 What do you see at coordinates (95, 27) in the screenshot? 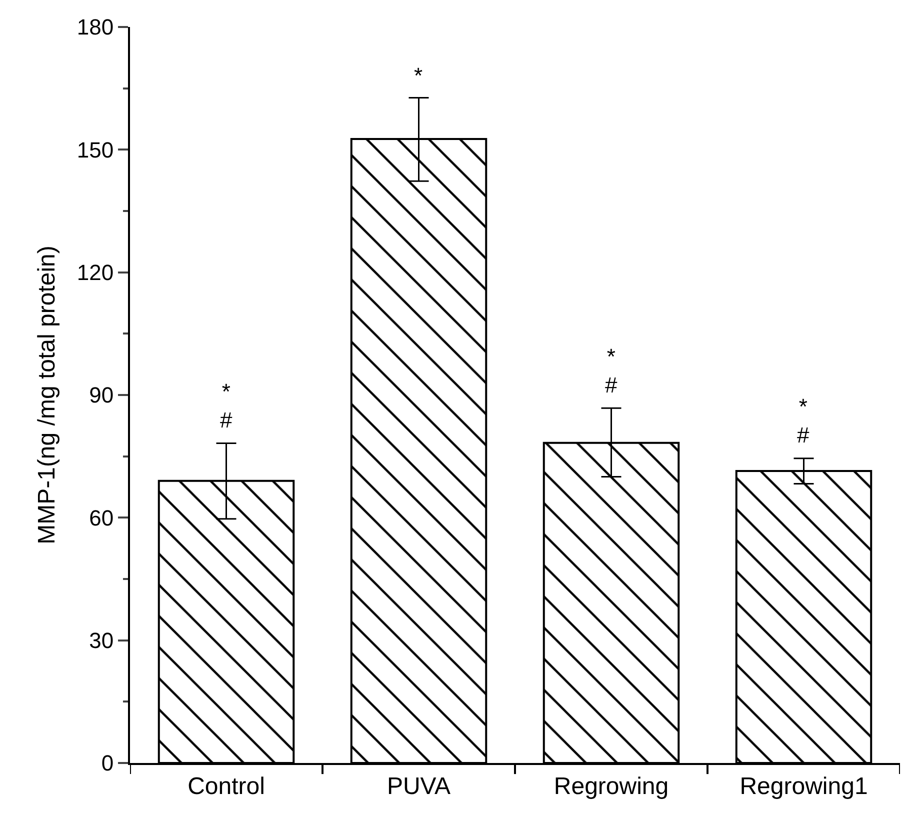
I see `y-tick-label: 180` at bounding box center [95, 27].